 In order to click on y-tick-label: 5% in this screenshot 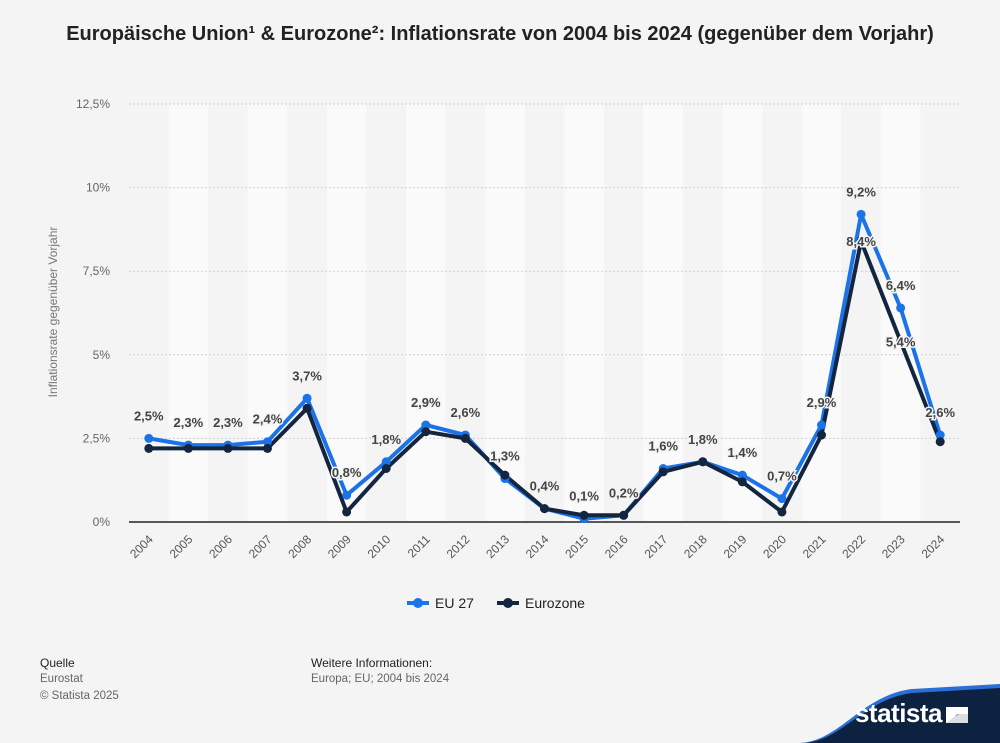, I will do `click(102, 355)`.